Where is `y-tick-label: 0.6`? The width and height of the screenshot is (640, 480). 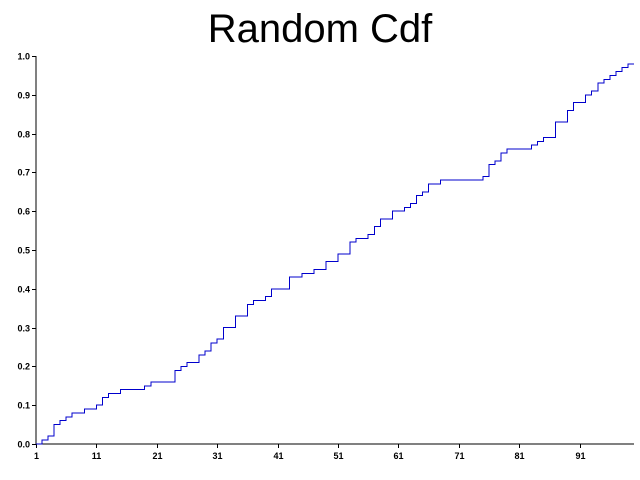
y-tick-label: 0.6 is located at coordinates (23, 212).